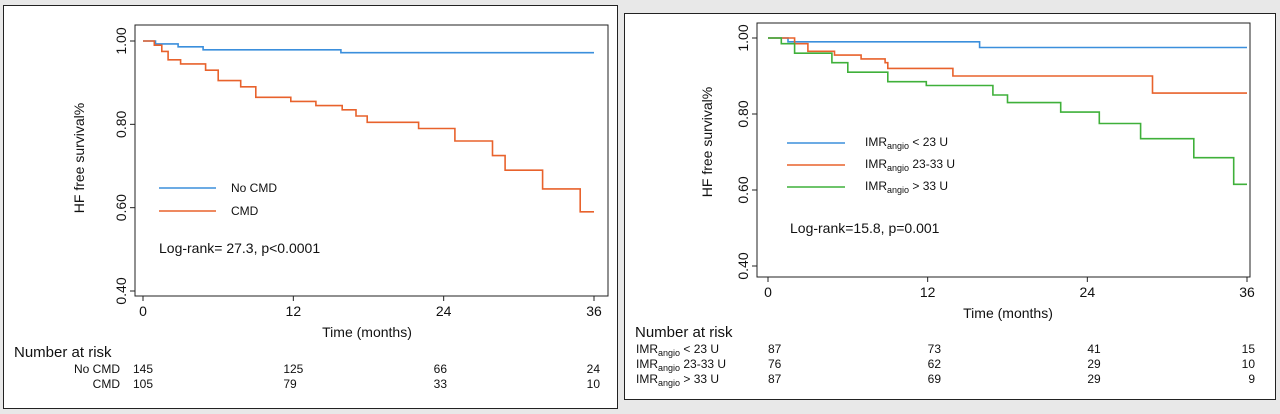 This screenshot has width=1280, height=414. What do you see at coordinates (1251, 379) in the screenshot?
I see `risk-value: 9` at bounding box center [1251, 379].